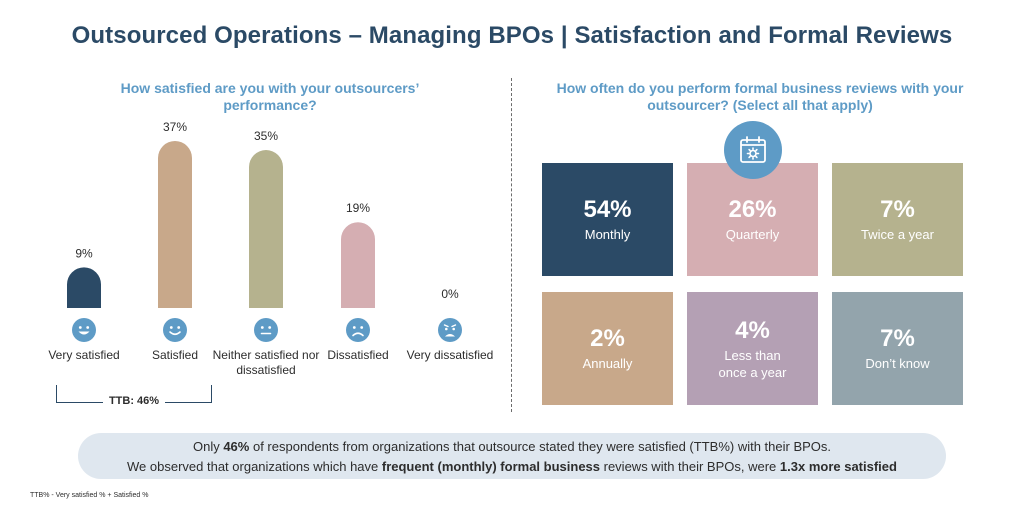  I want to click on tile-less-than-once-a-year: 4% Less than once a year, so click(752, 348).